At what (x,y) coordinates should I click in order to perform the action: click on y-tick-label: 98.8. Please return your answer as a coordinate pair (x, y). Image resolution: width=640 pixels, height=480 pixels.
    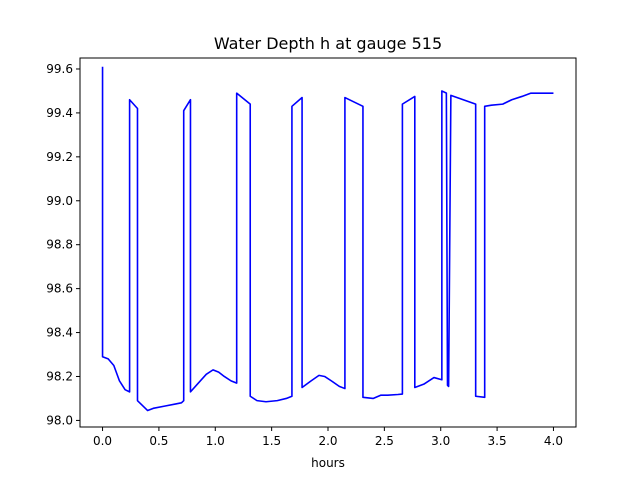
    Looking at the image, I should click on (59, 245).